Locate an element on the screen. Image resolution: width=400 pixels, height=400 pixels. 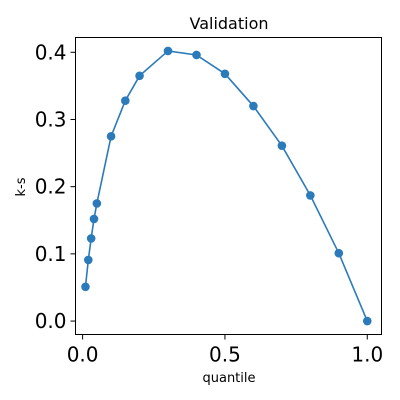
x-tick-label: 0.0 is located at coordinates (83, 355).